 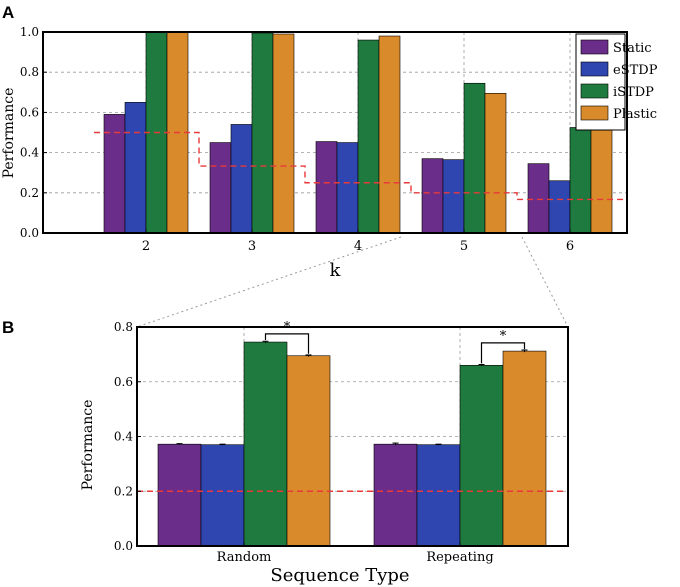 What do you see at coordinates (339, 575) in the screenshot?
I see `x-axis-title: Sequence Type` at bounding box center [339, 575].